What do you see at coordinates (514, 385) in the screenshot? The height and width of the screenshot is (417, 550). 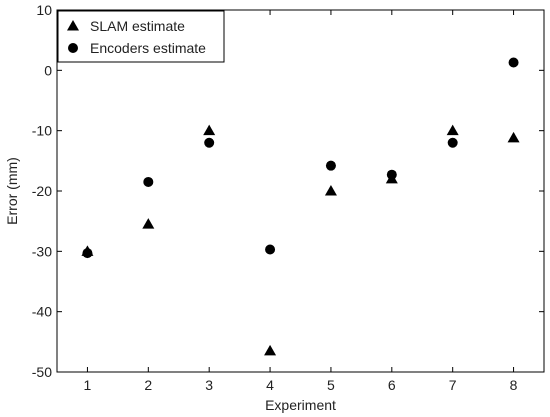 I see `x-tick-label: 8` at bounding box center [514, 385].